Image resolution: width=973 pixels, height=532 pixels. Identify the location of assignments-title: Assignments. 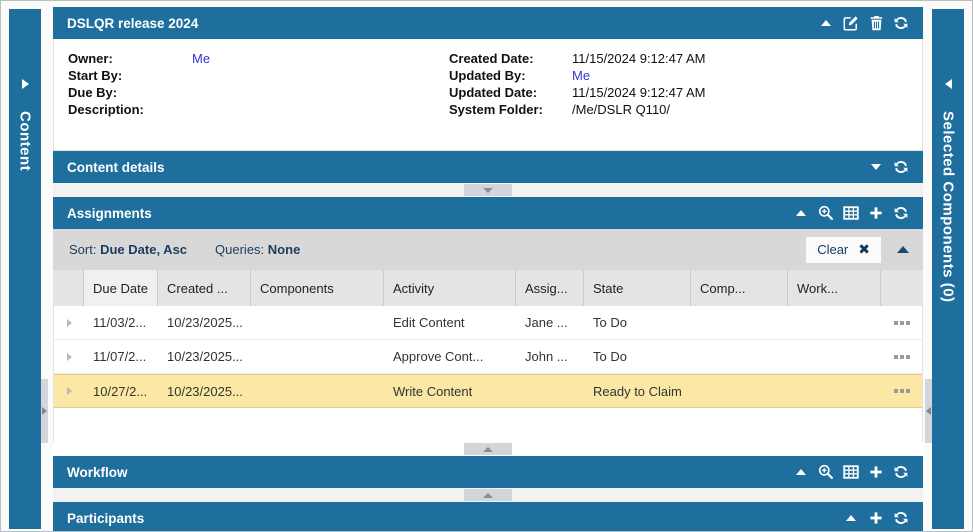
(109, 213).